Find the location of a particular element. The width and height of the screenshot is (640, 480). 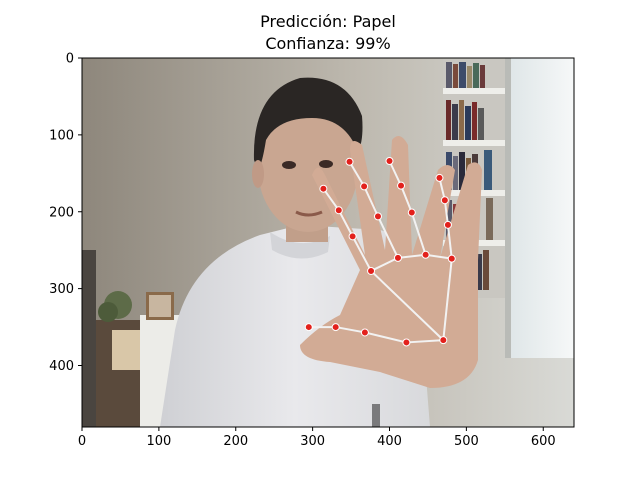

x-tick-label: 200 is located at coordinates (235, 441).